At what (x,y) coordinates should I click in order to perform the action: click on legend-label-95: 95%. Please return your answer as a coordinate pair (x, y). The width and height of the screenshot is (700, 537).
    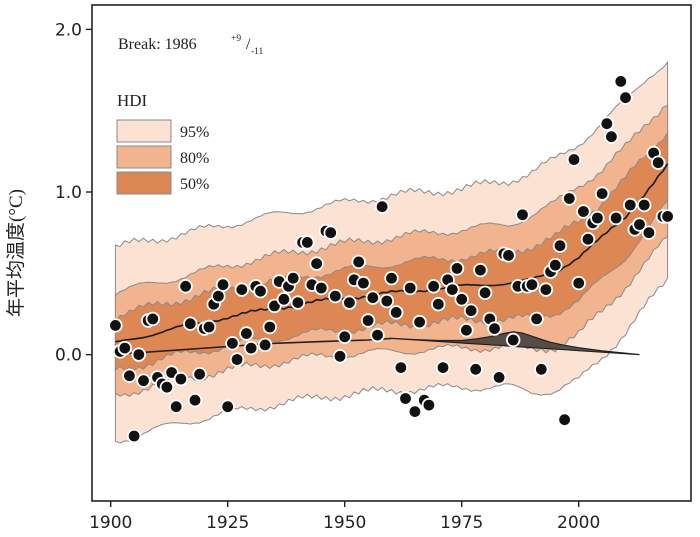
    Looking at the image, I should click on (194, 132).